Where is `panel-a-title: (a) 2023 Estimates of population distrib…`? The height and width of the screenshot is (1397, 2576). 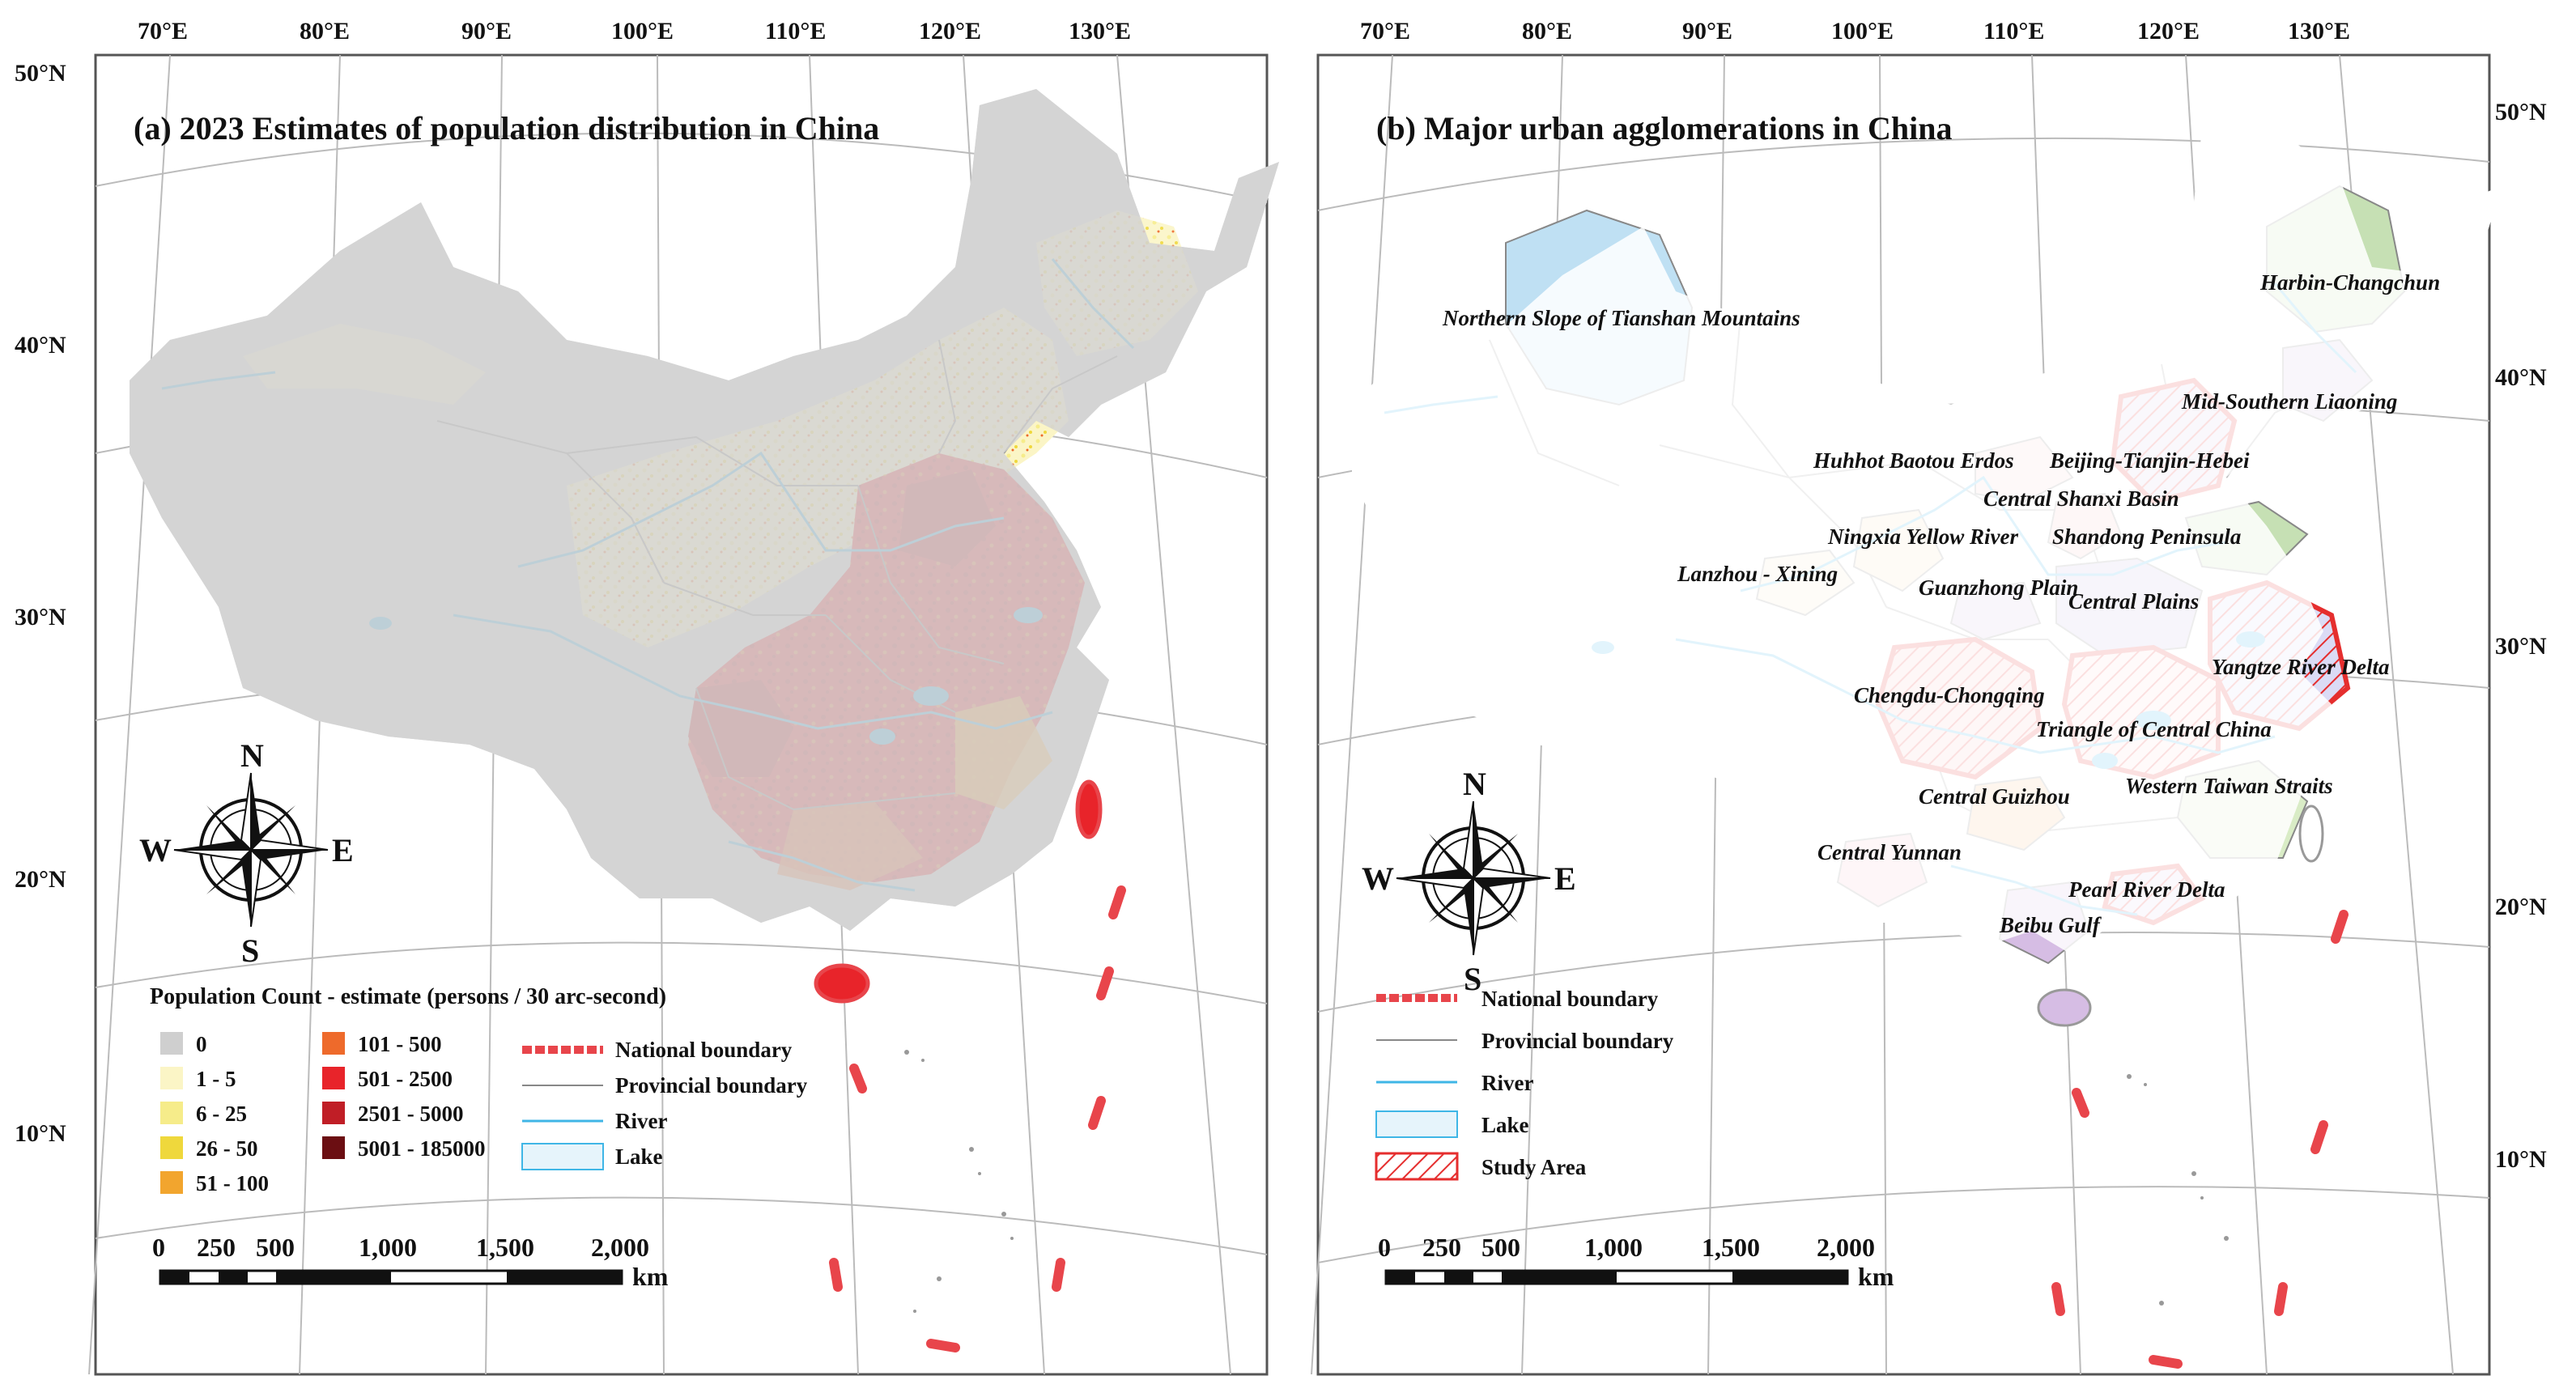
panel-a-title: (a) 2023 Estimates of population distrib… is located at coordinates (506, 128).